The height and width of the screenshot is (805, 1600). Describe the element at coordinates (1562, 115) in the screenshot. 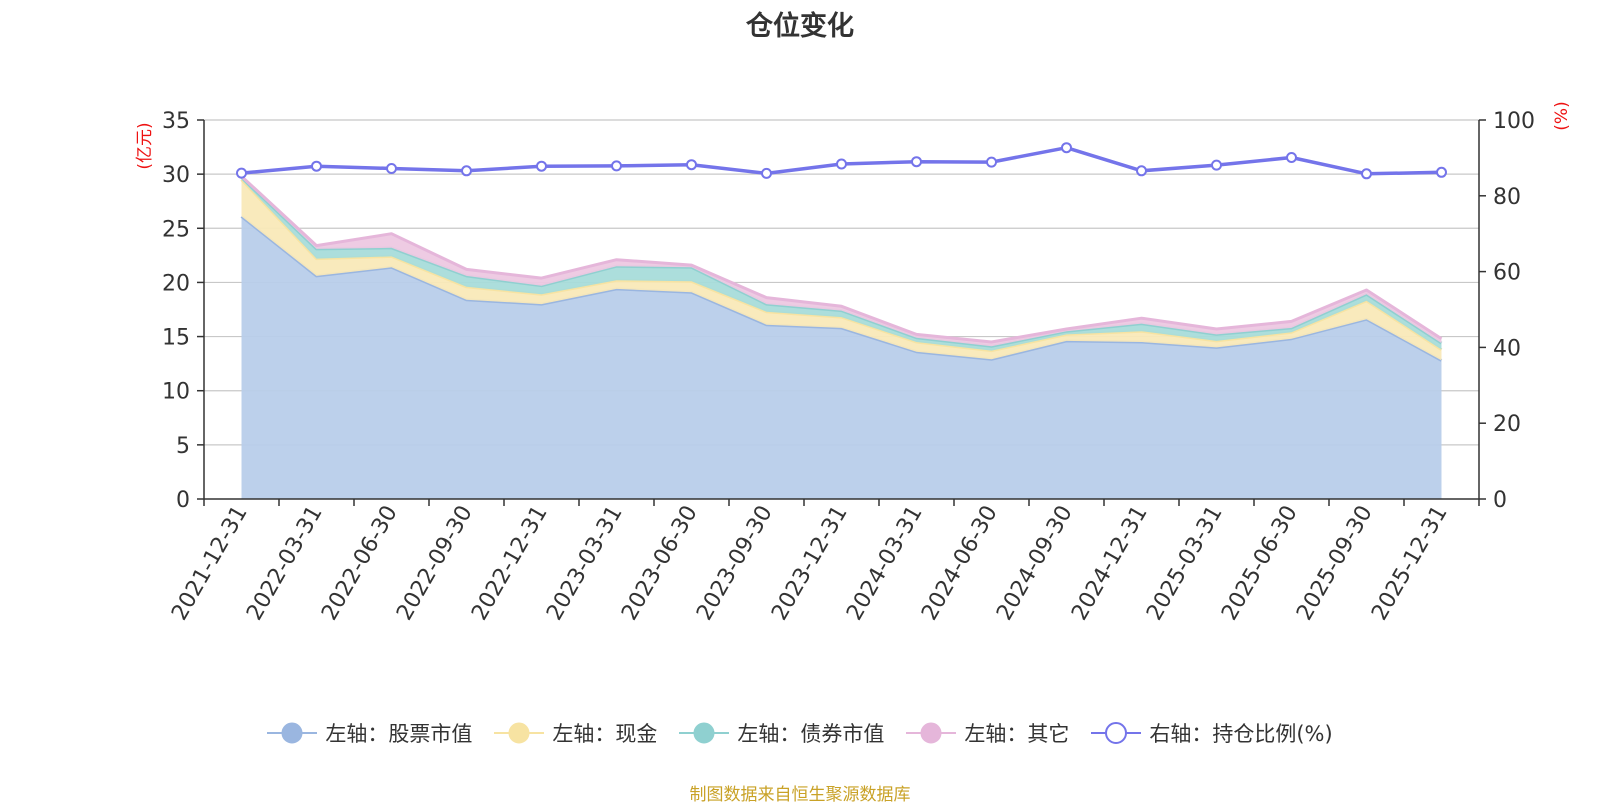

I see `right-axis-unit-label: (%)` at that location.